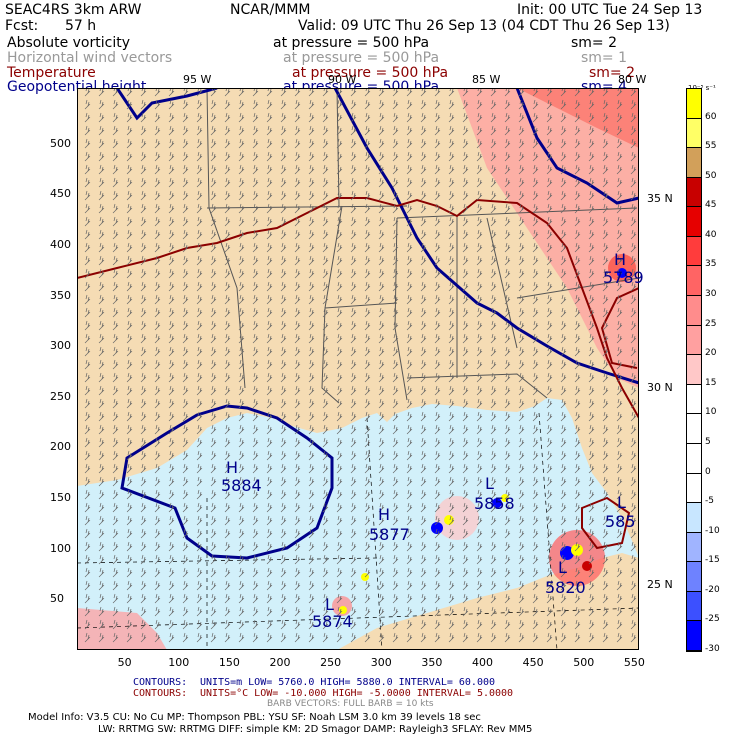 The height and width of the screenshot is (740, 740). I want to click on colorbar-swatch, so click(694, 636).